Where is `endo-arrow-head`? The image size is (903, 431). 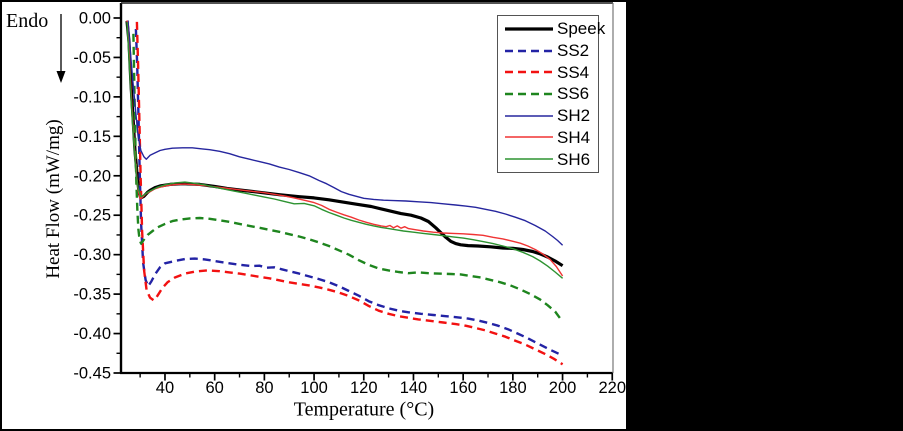 endo-arrow-head is located at coordinates (61, 77).